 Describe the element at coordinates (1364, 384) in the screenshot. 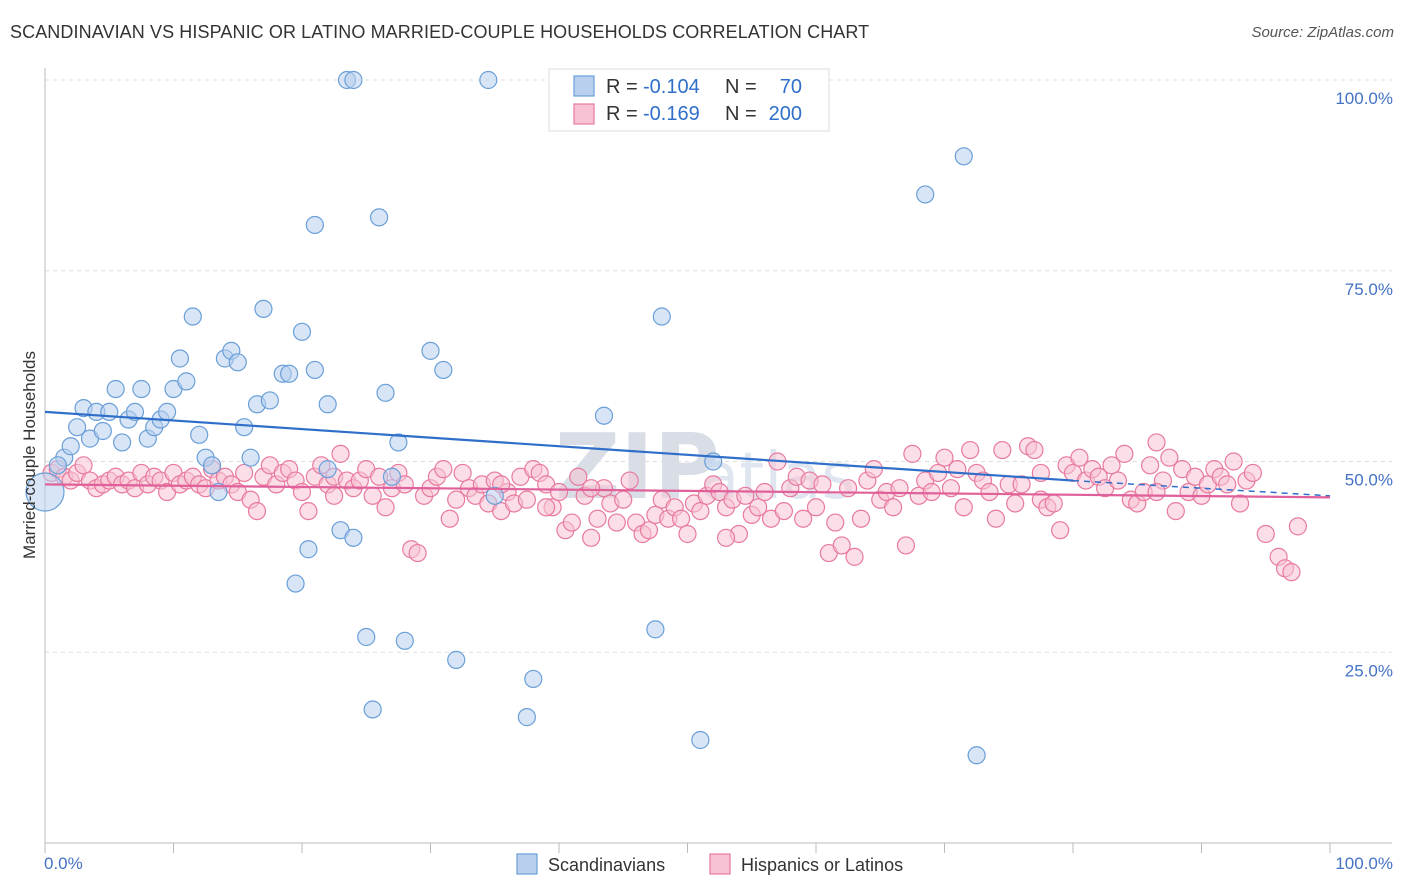

I see `y-tick-labels: 100.0% 75.0% 50.0% 25.0%` at that location.